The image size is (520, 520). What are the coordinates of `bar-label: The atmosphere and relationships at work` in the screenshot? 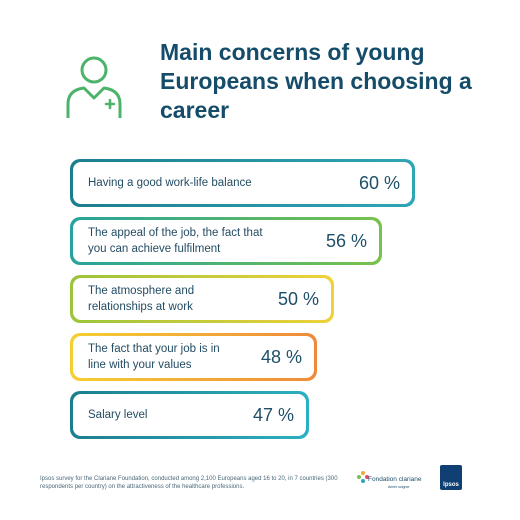 It's located at (141, 299).